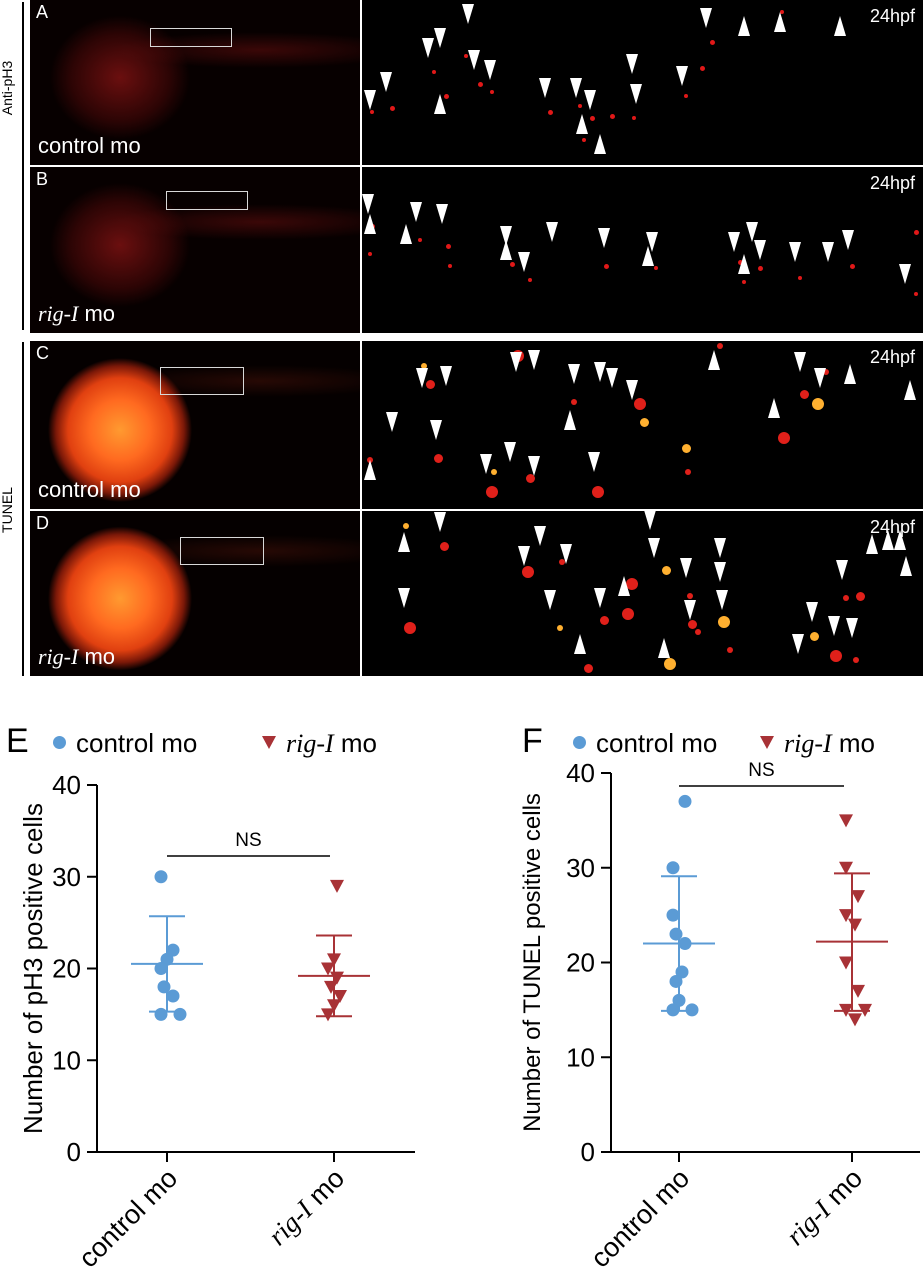  I want to click on legend-triangle-icon, so click(767, 742).